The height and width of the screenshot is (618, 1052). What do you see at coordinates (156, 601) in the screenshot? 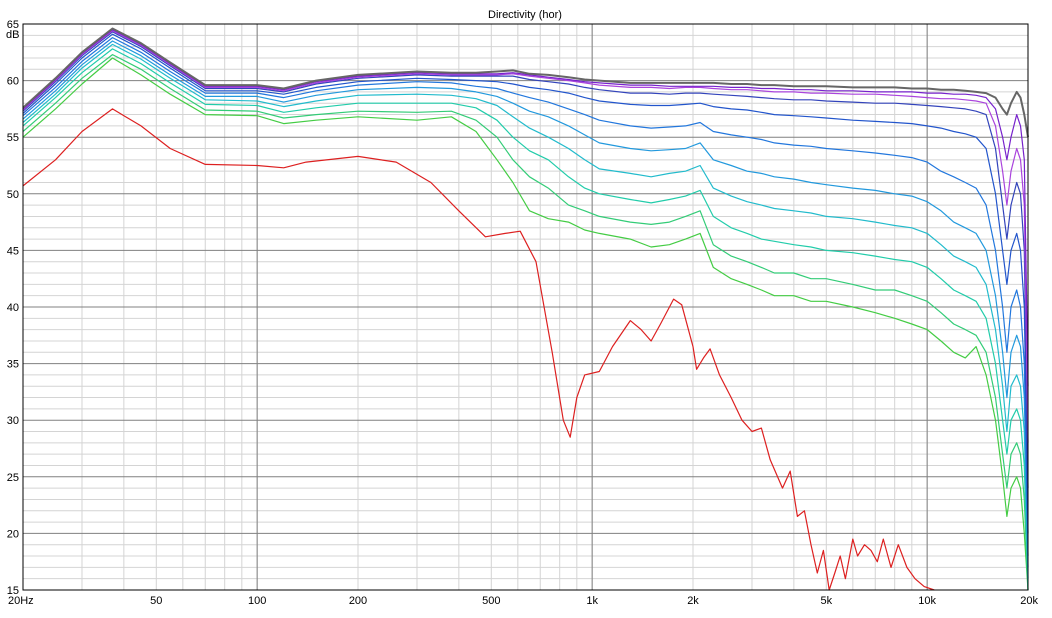
I see `x-tick-label: 50` at bounding box center [156, 601].